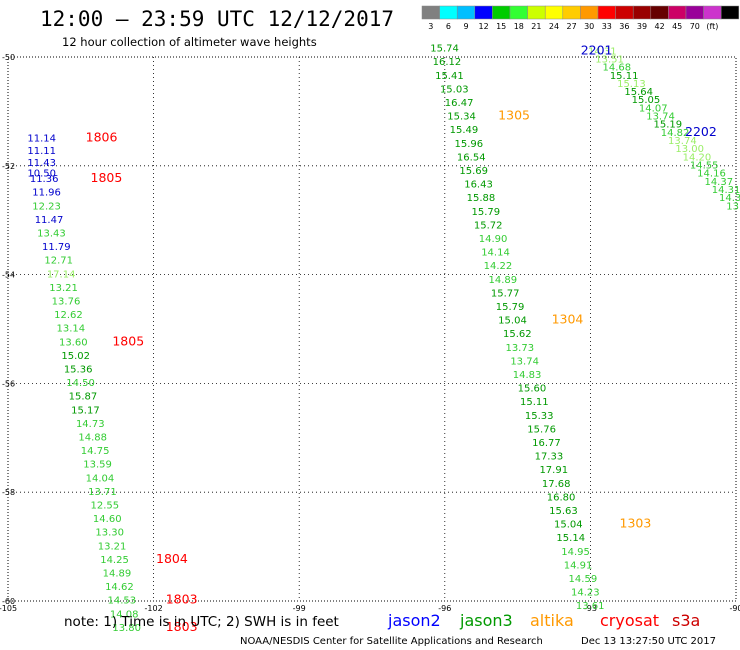 This screenshot has height=650, width=740. What do you see at coordinates (726, 190) in the screenshot?
I see `wave-height-value: 14.31` at bounding box center [726, 190].